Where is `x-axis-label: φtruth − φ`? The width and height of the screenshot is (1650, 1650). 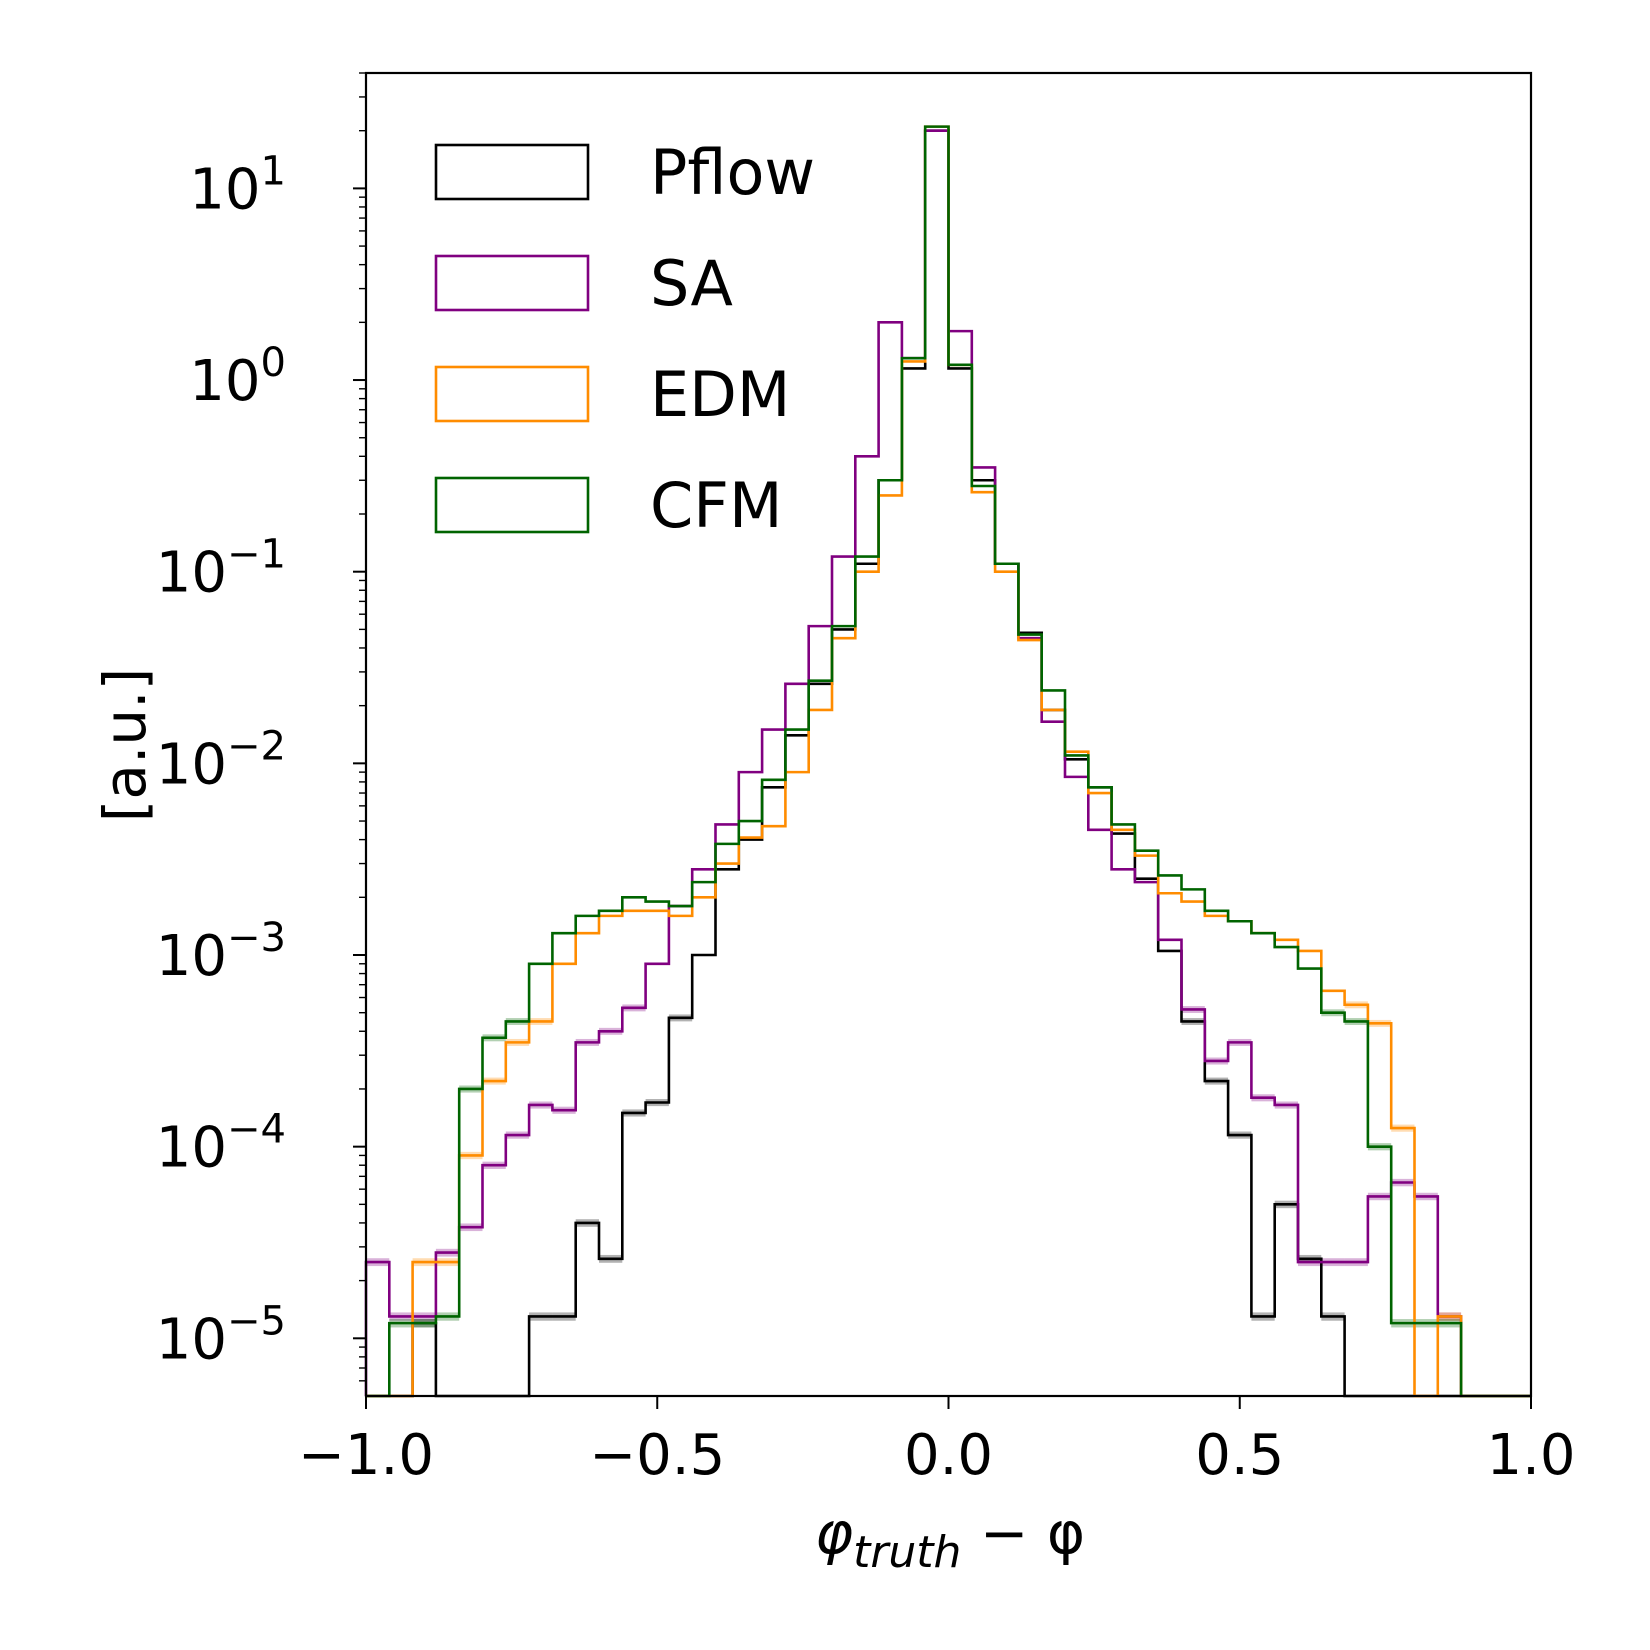 x-axis-label: φtruth − φ is located at coordinates (950, 1538).